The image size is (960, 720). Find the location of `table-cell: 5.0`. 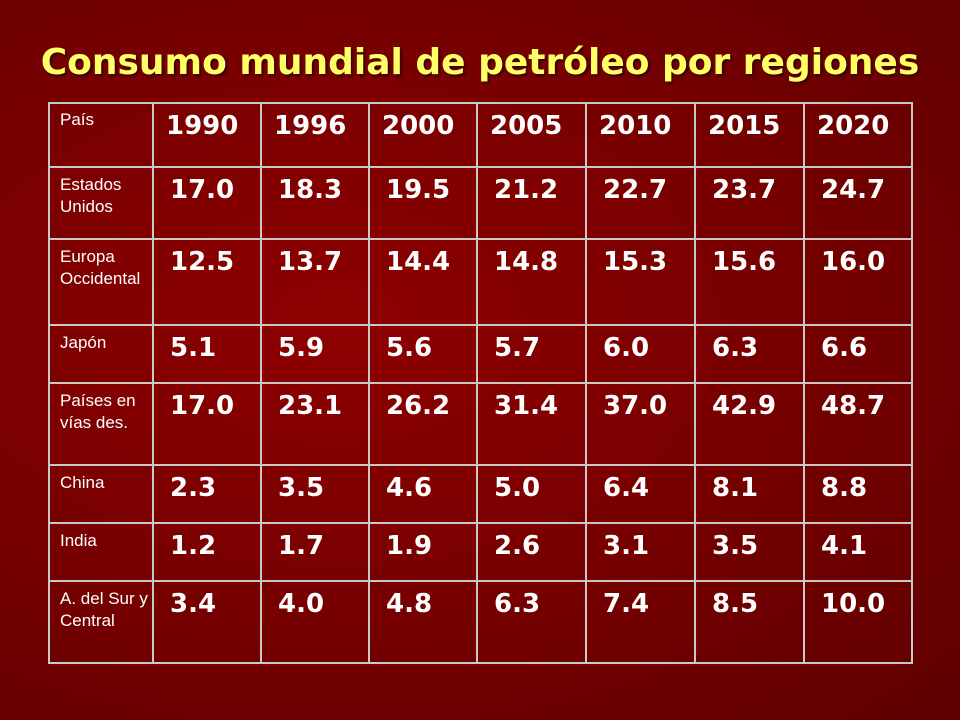

table-cell: 5.0 is located at coordinates (531, 494).